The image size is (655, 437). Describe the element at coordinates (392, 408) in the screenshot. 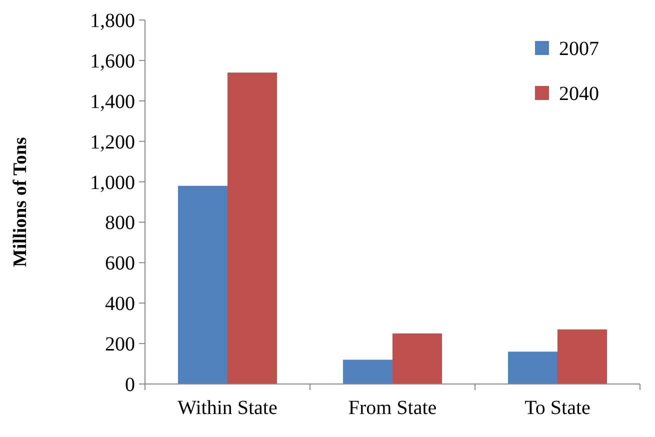

I see `x-tick-label: From State` at that location.